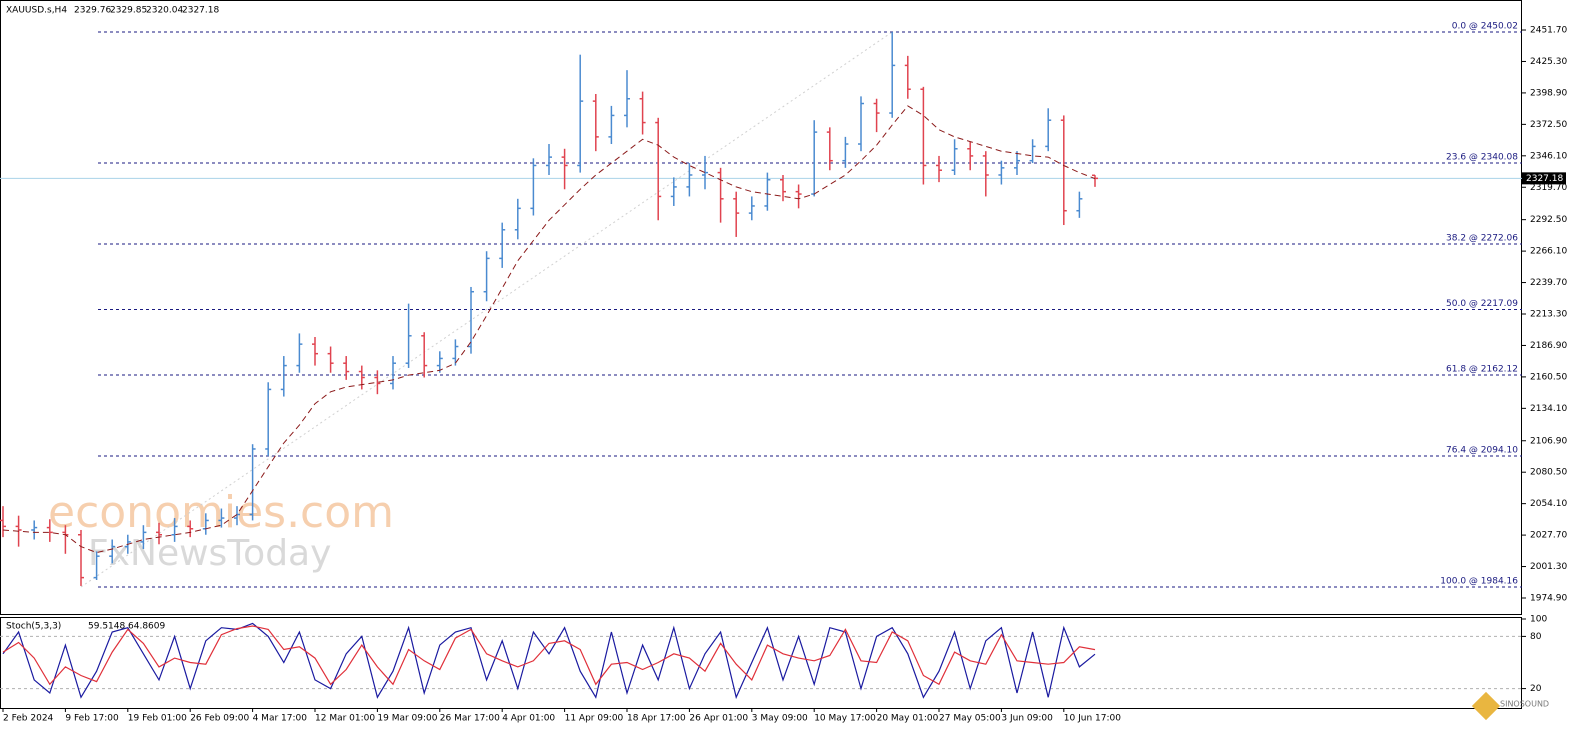 This screenshot has width=1596, height=743. Describe the element at coordinates (1548, 188) in the screenshot. I see `y-tick-label: 2319.70` at that location.